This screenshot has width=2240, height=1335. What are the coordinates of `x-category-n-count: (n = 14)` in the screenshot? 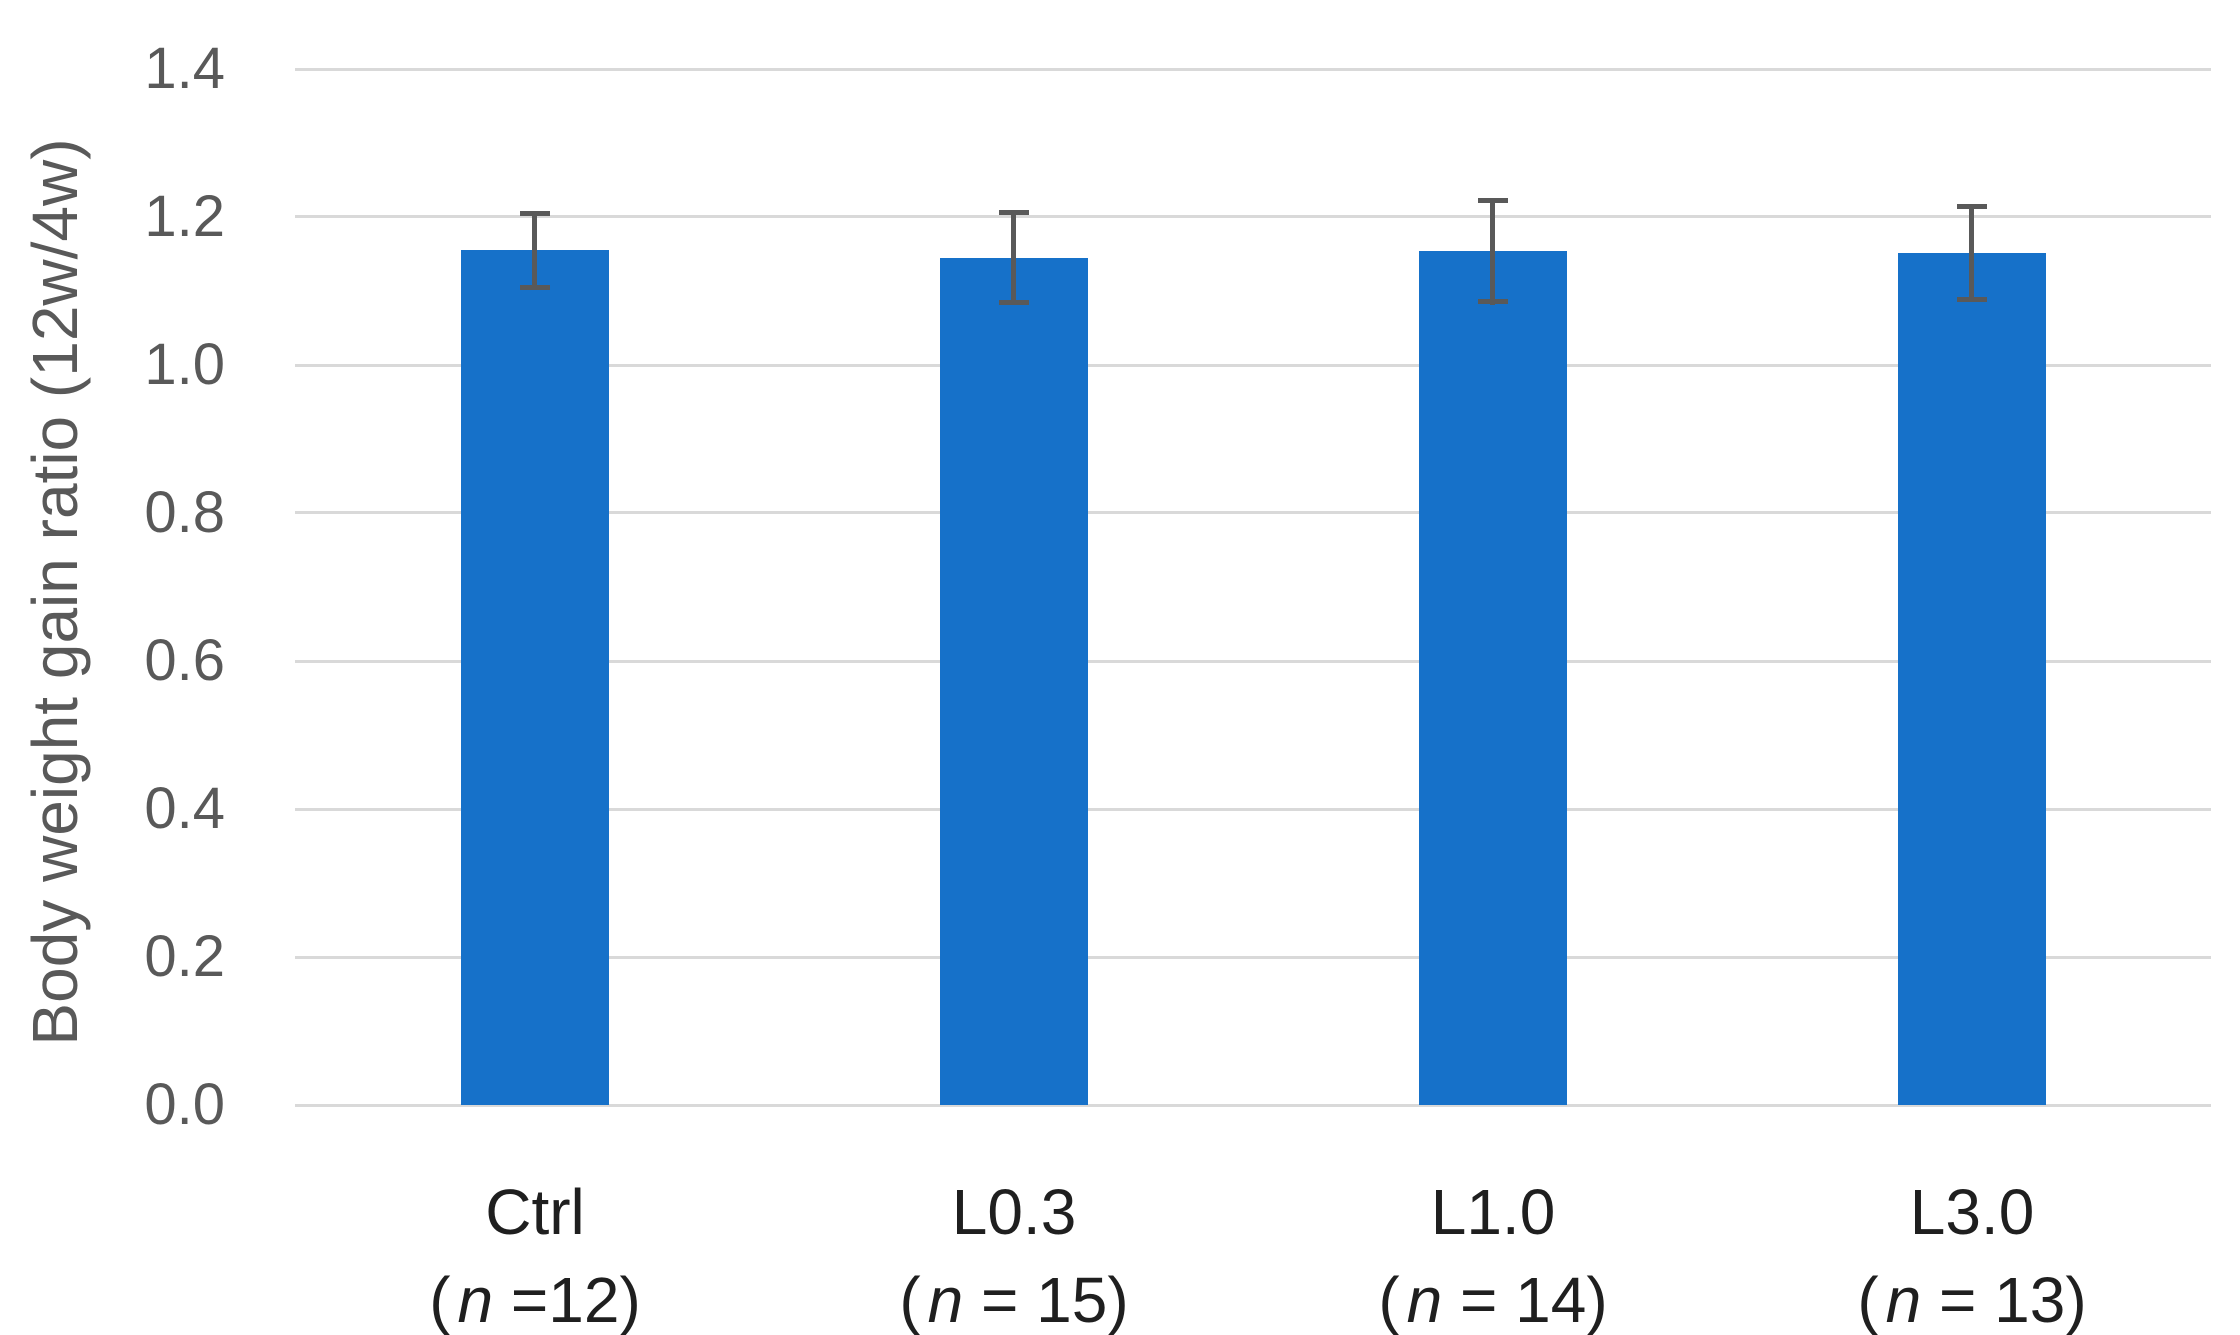 It's located at (1493, 1295).